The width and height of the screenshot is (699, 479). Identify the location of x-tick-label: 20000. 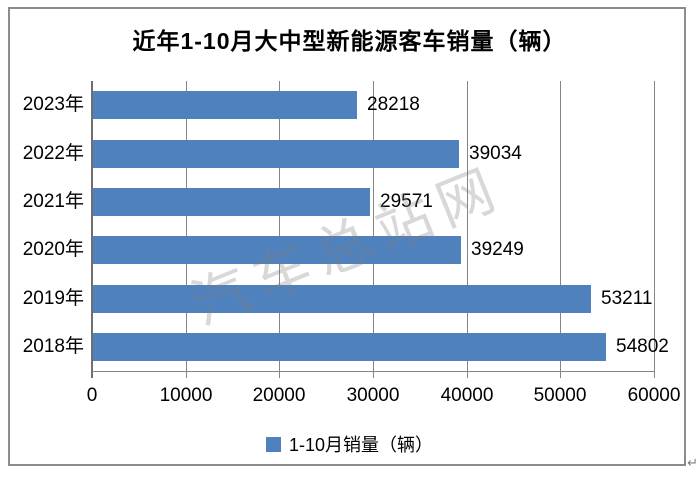
(279, 395).